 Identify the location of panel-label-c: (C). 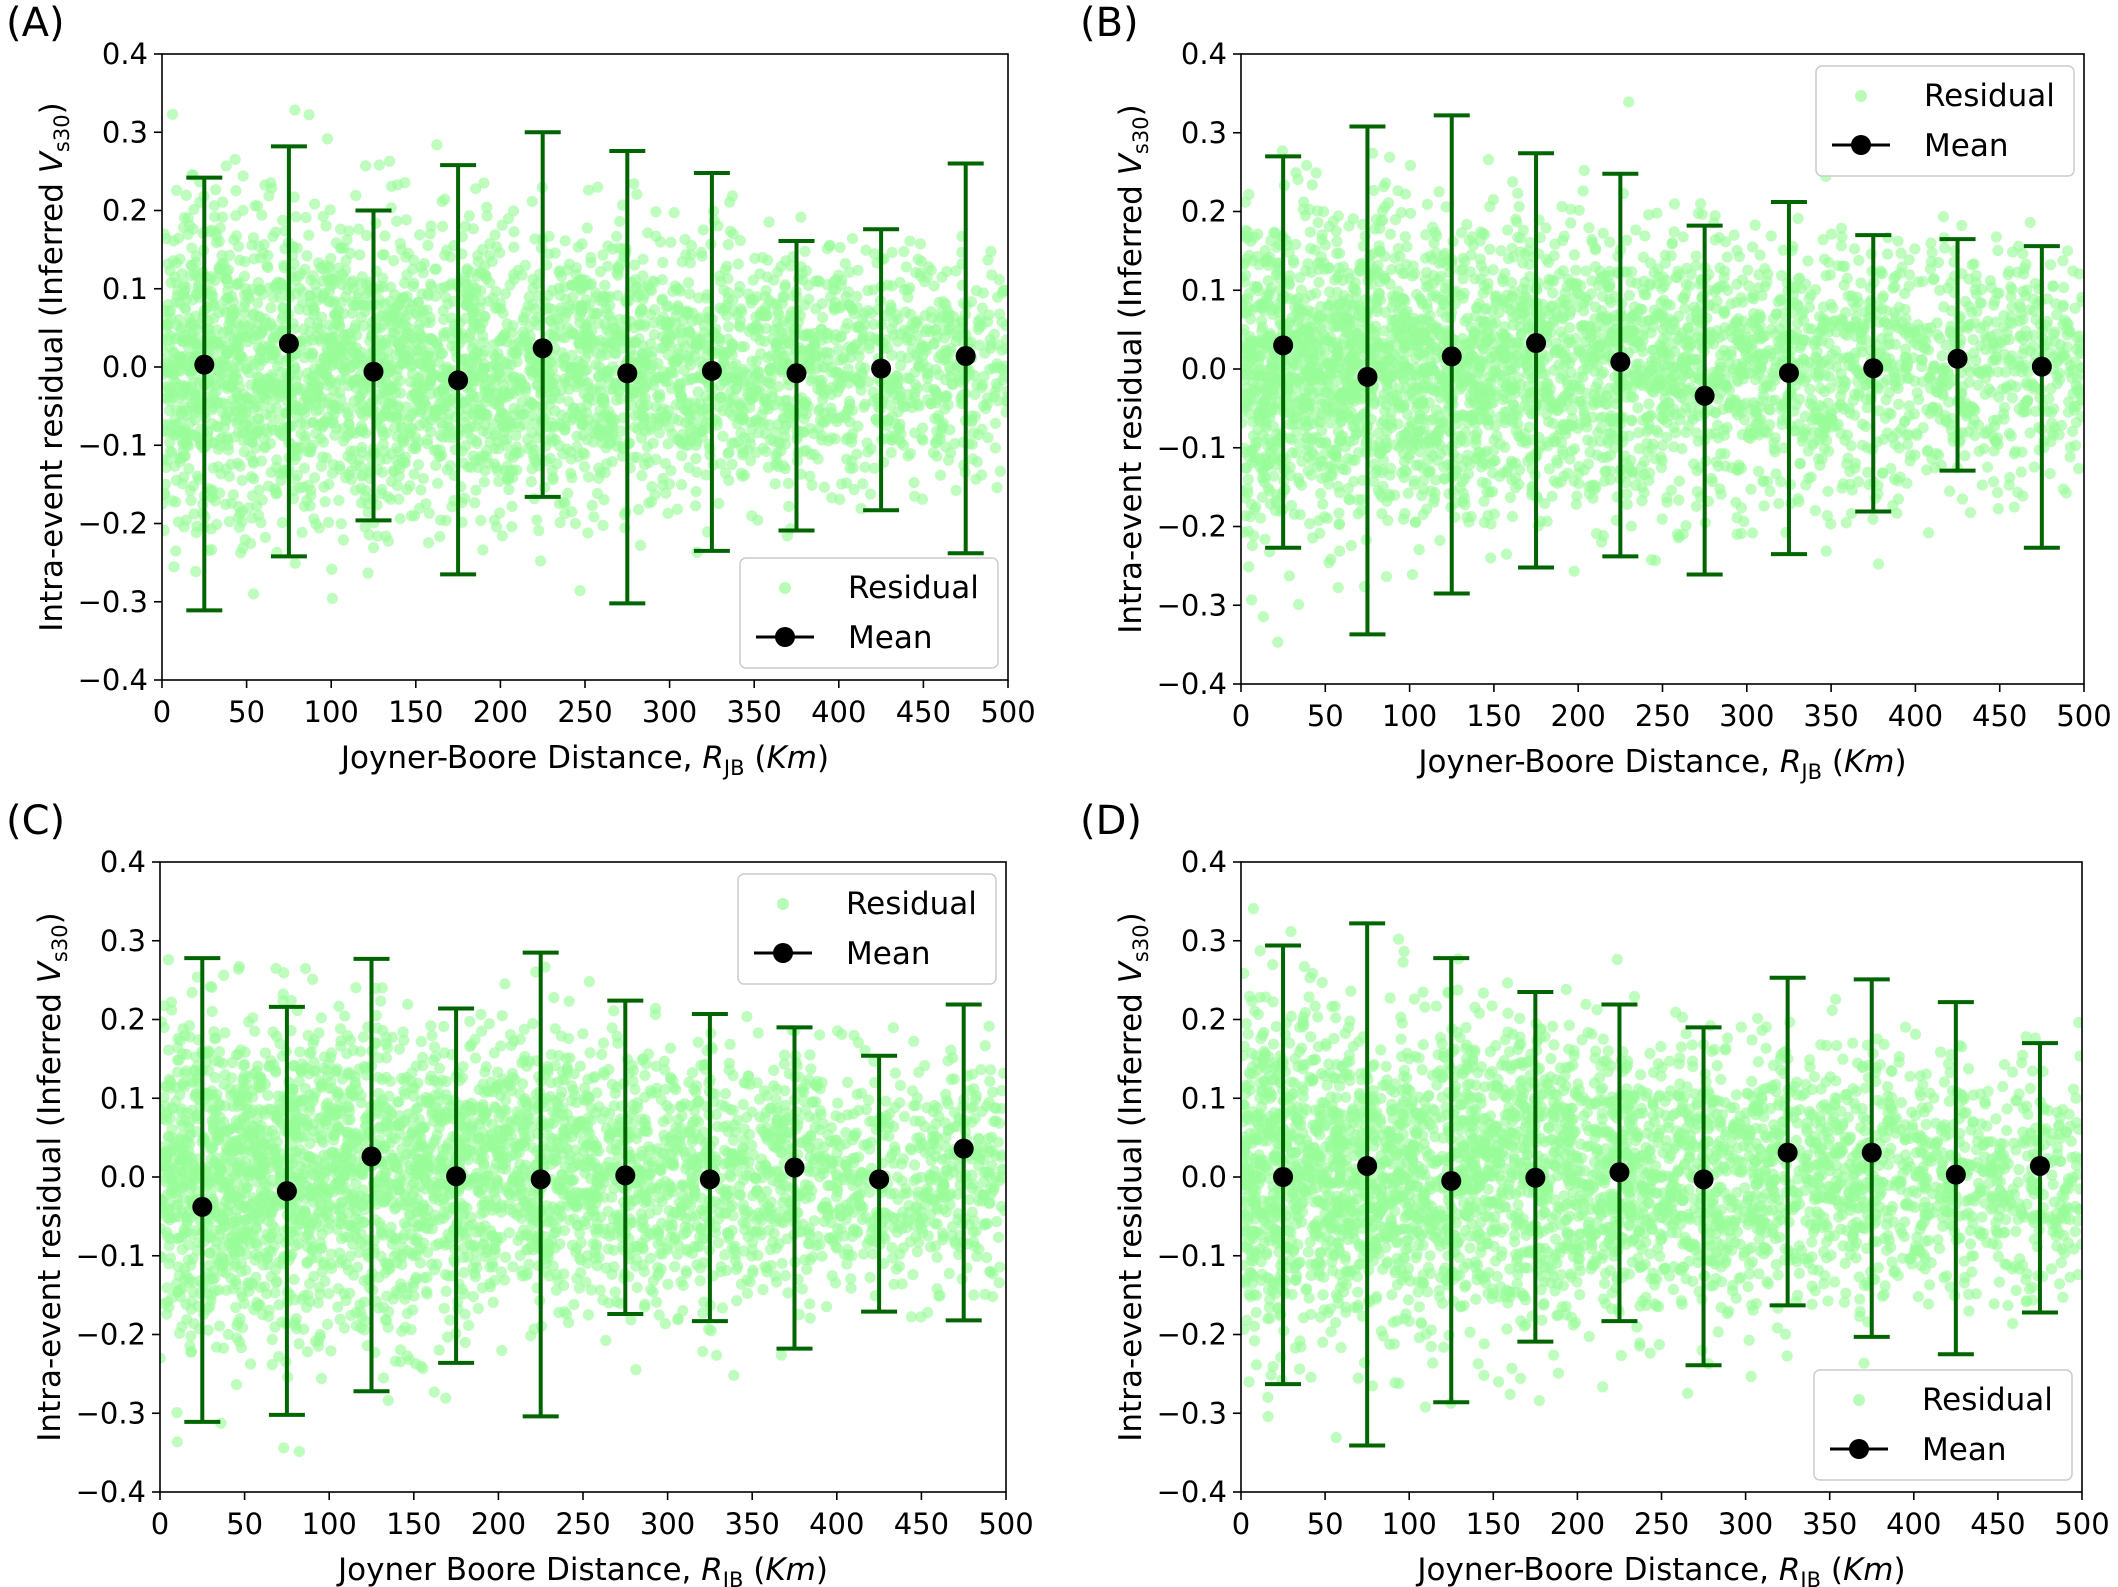
(36, 821).